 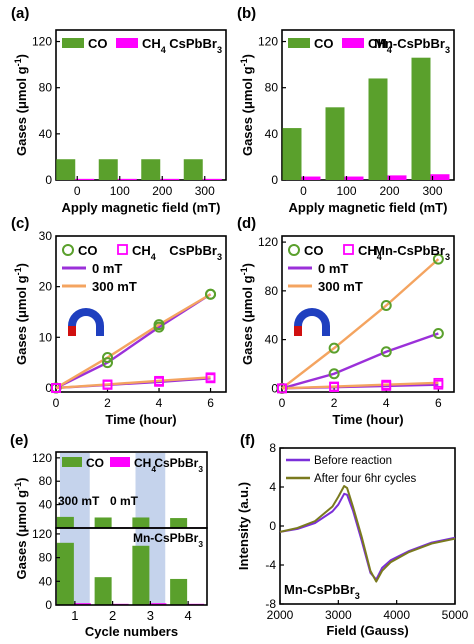 What do you see at coordinates (19, 440) in the screenshot?
I see `panel-letter: (e)` at bounding box center [19, 440].